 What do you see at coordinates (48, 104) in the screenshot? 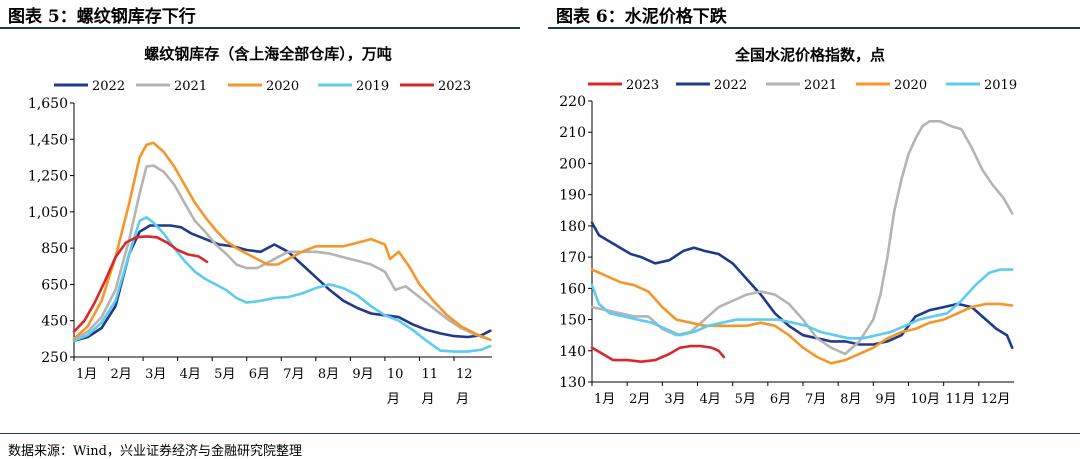
I see `left-y-tick-label: 1,650` at bounding box center [48, 104].